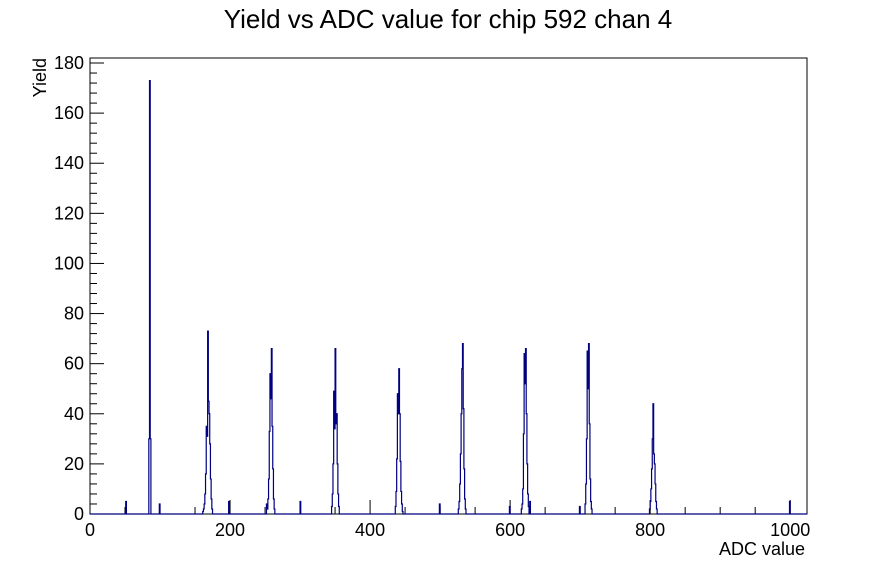 This screenshot has width=896, height=572. Describe the element at coordinates (510, 530) in the screenshot. I see `x-tick-label: 600` at that location.